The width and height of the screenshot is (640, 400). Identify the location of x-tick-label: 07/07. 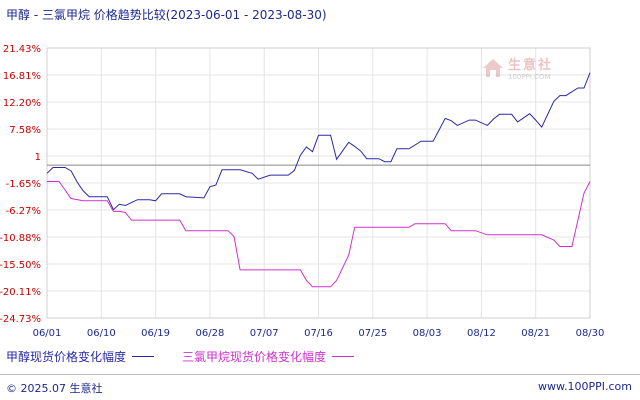
(264, 333).